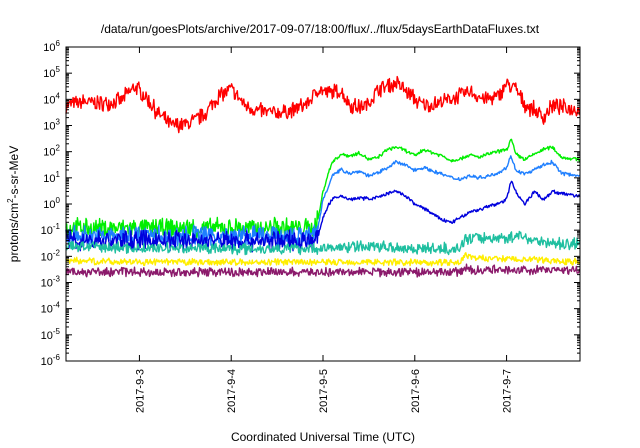 This screenshot has height=448, width=640. I want to click on x-tick-label: 2017-9-6, so click(416, 391).